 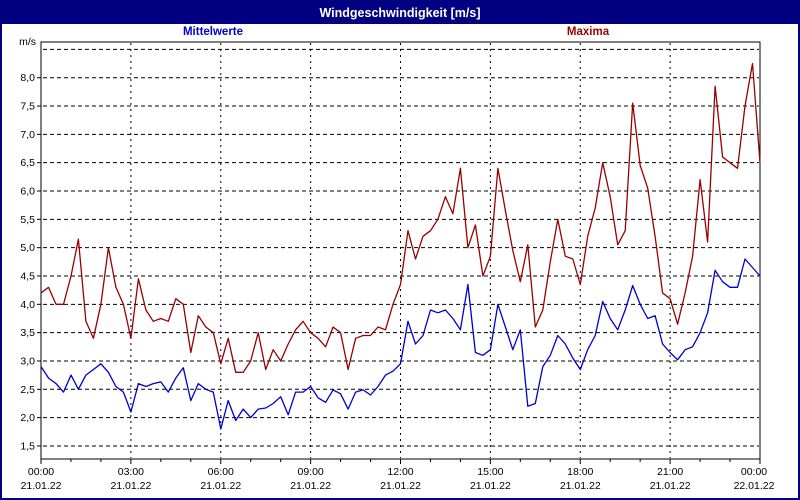 I want to click on y-axis-label: 2,5, so click(x=27, y=390).